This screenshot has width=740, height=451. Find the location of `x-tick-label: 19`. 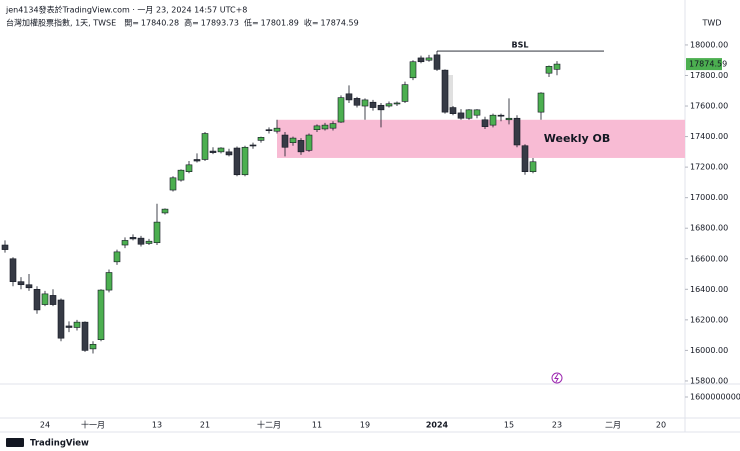

x-tick-label: 19 is located at coordinates (365, 425).